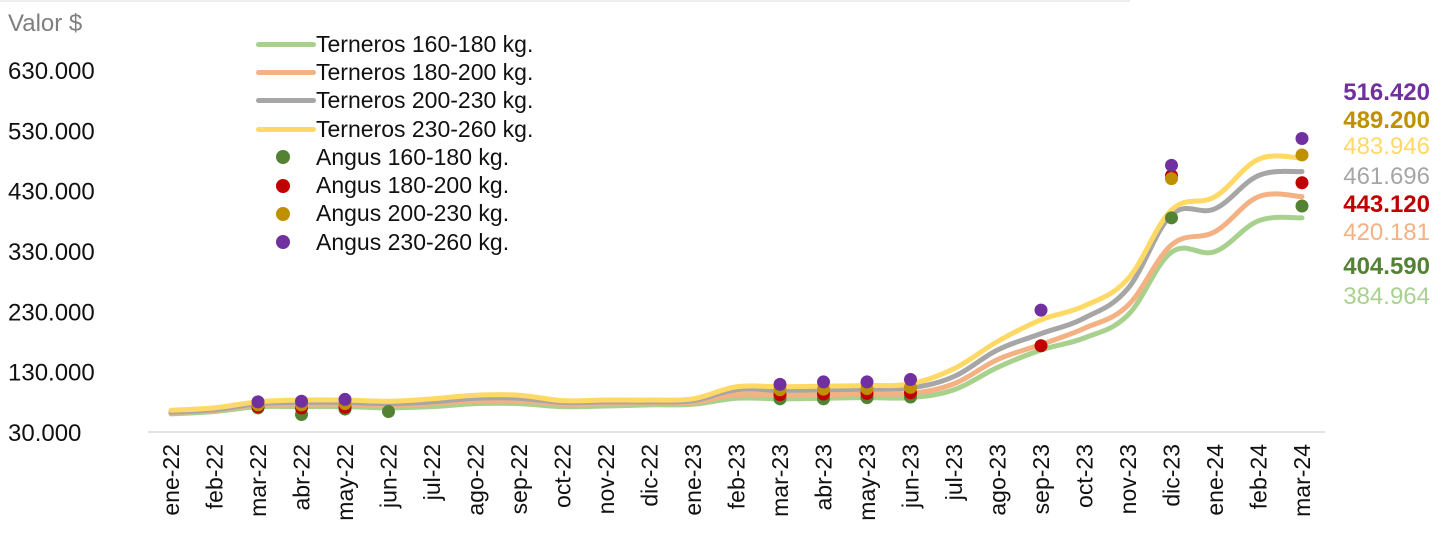  What do you see at coordinates (389, 476) in the screenshot?
I see `x-tick-label: jun-22` at bounding box center [389, 476].